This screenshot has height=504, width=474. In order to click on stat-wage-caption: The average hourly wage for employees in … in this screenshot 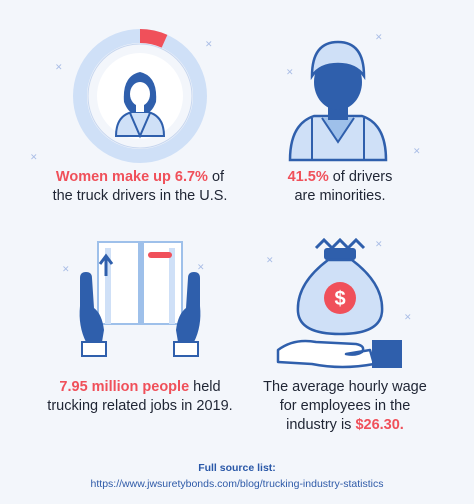, I will do `click(345, 406)`.